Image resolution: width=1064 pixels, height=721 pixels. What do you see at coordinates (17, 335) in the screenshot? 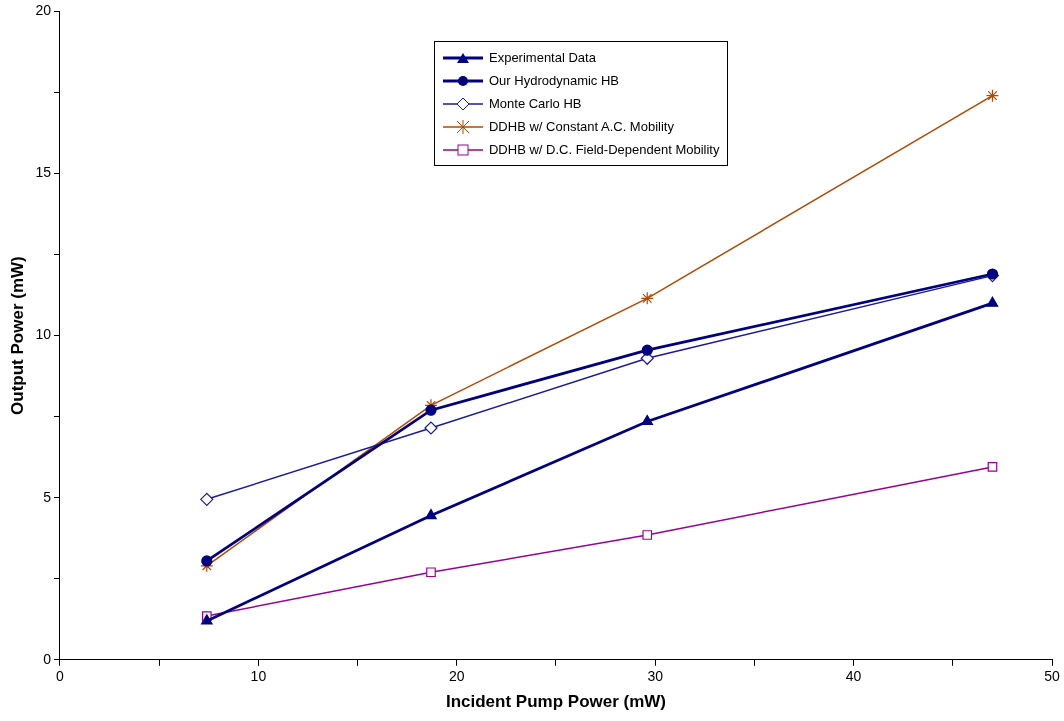
I see `y-axis-title: Output Power (mW)` at bounding box center [17, 335].